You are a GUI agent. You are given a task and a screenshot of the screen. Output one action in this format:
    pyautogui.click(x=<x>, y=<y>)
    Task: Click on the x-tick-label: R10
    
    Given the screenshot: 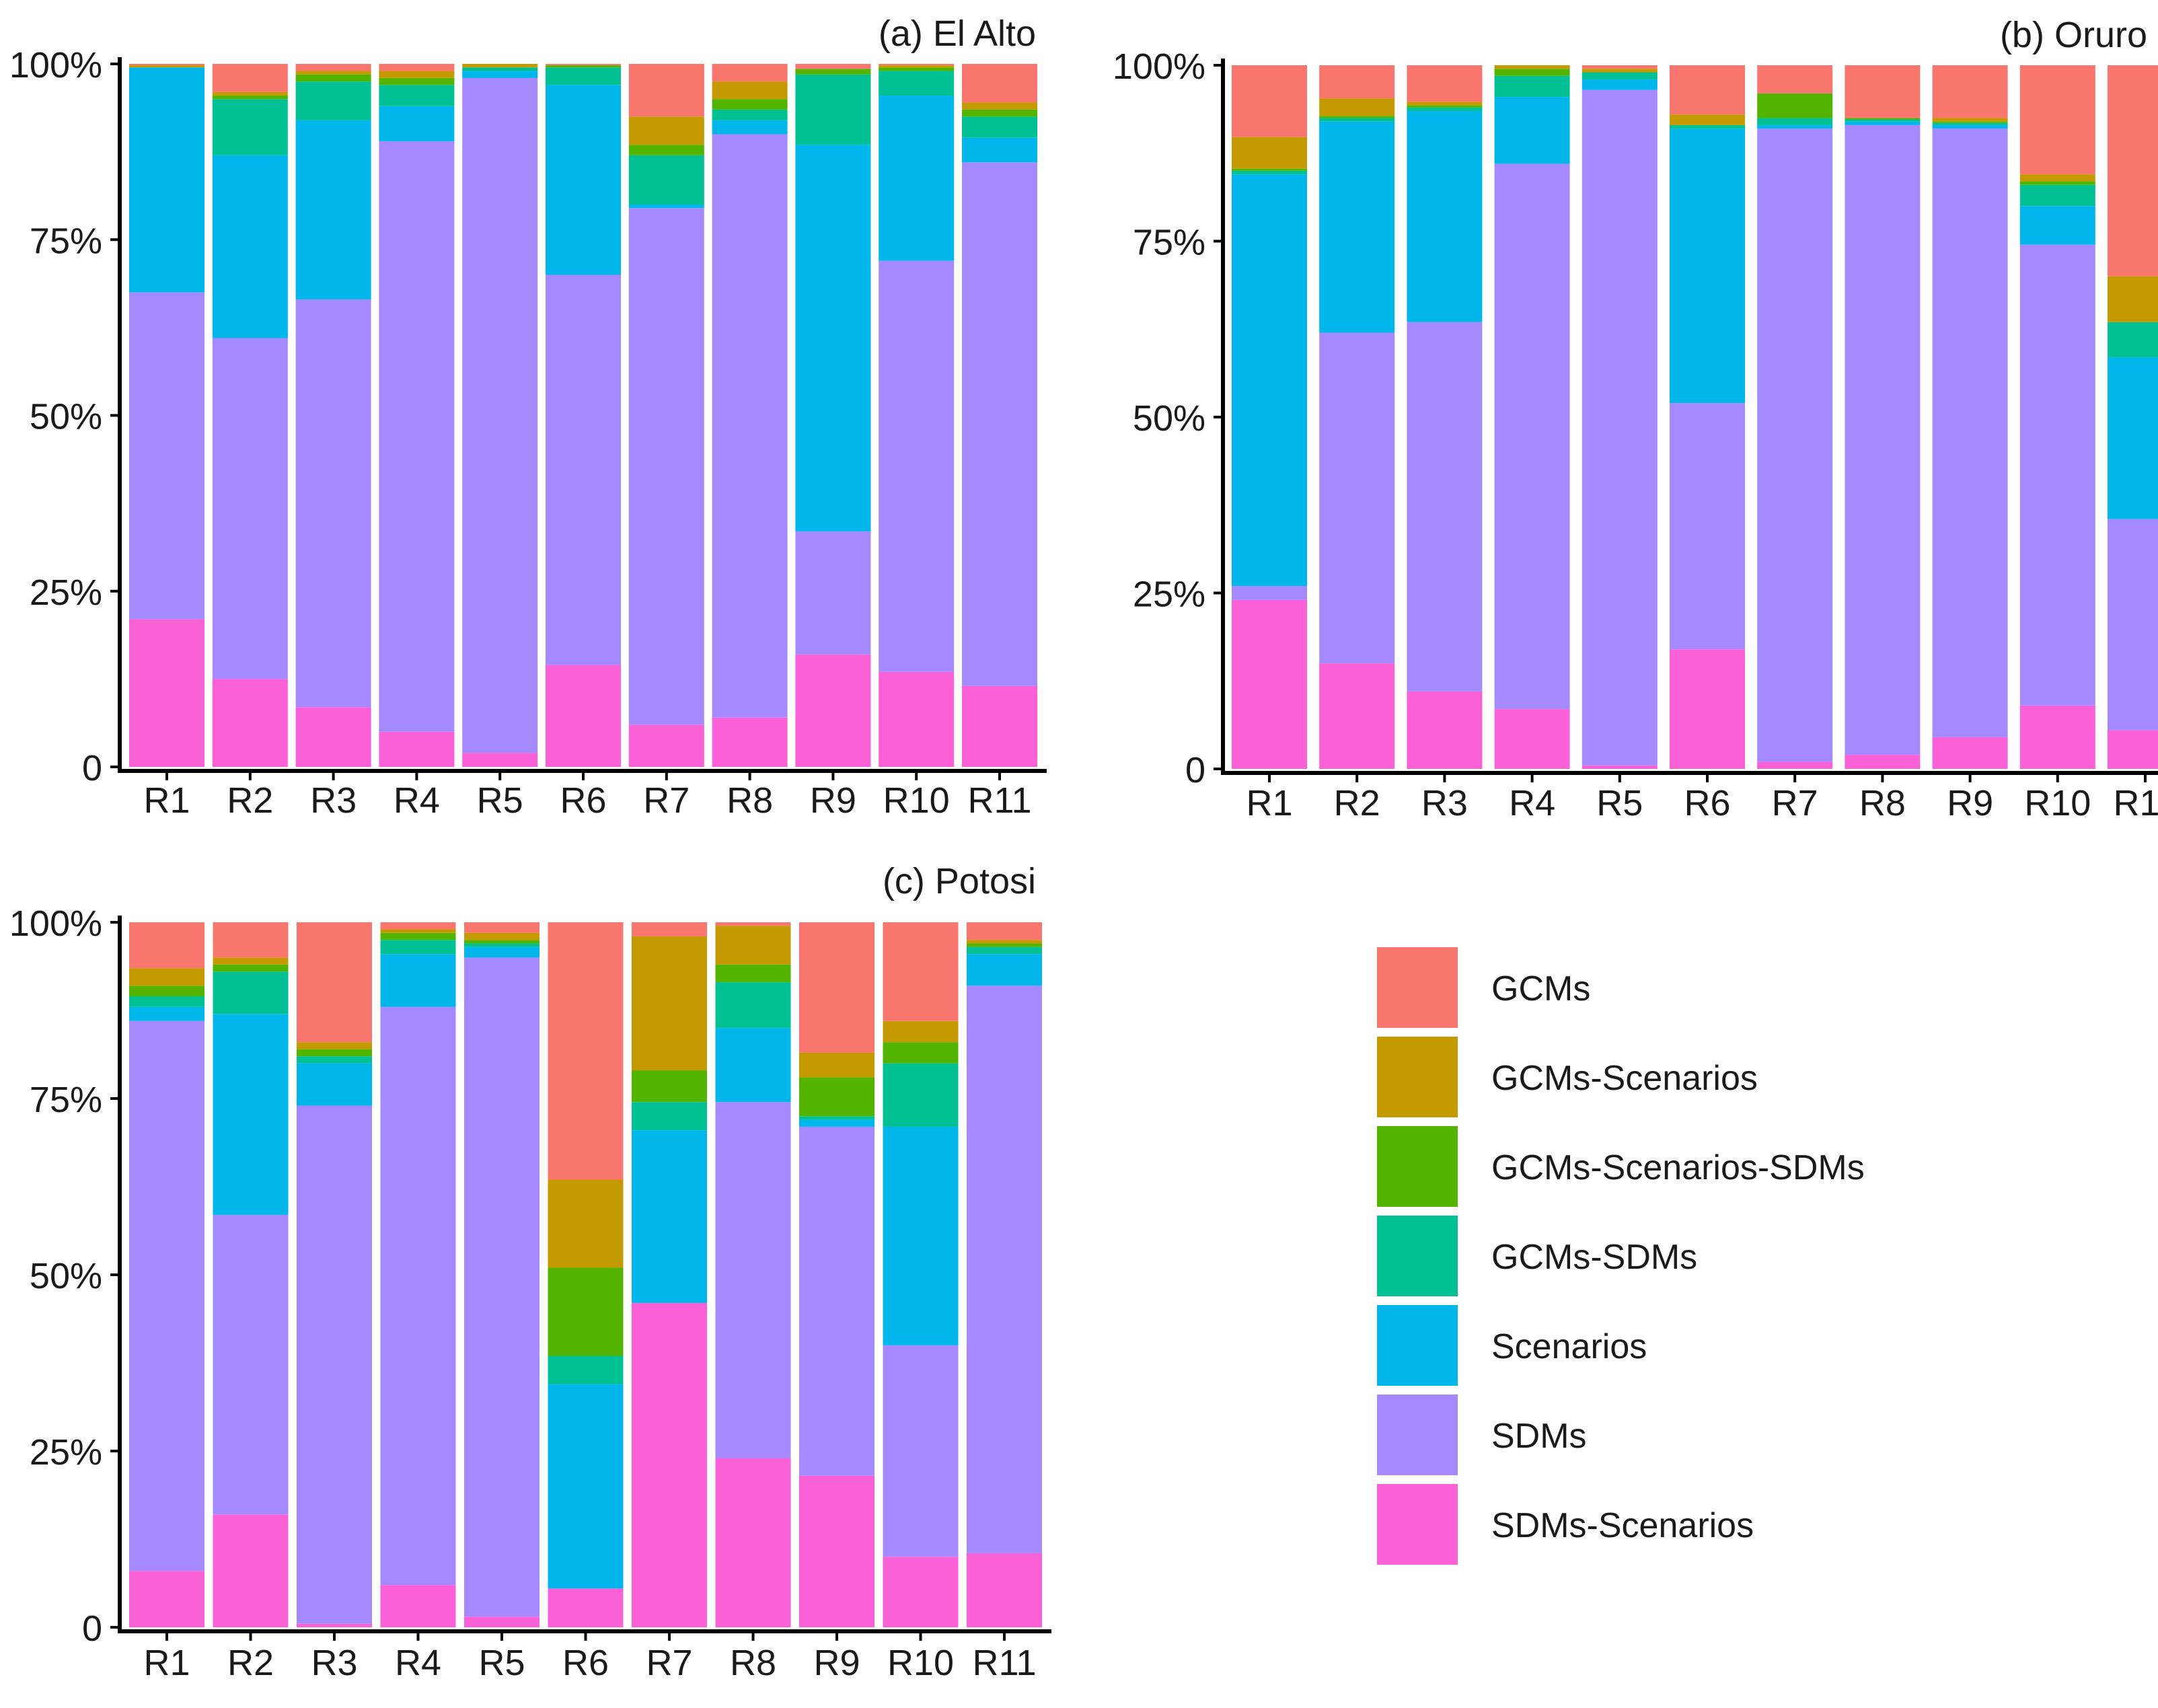 What is the action you would take?
    pyautogui.click(x=916, y=800)
    